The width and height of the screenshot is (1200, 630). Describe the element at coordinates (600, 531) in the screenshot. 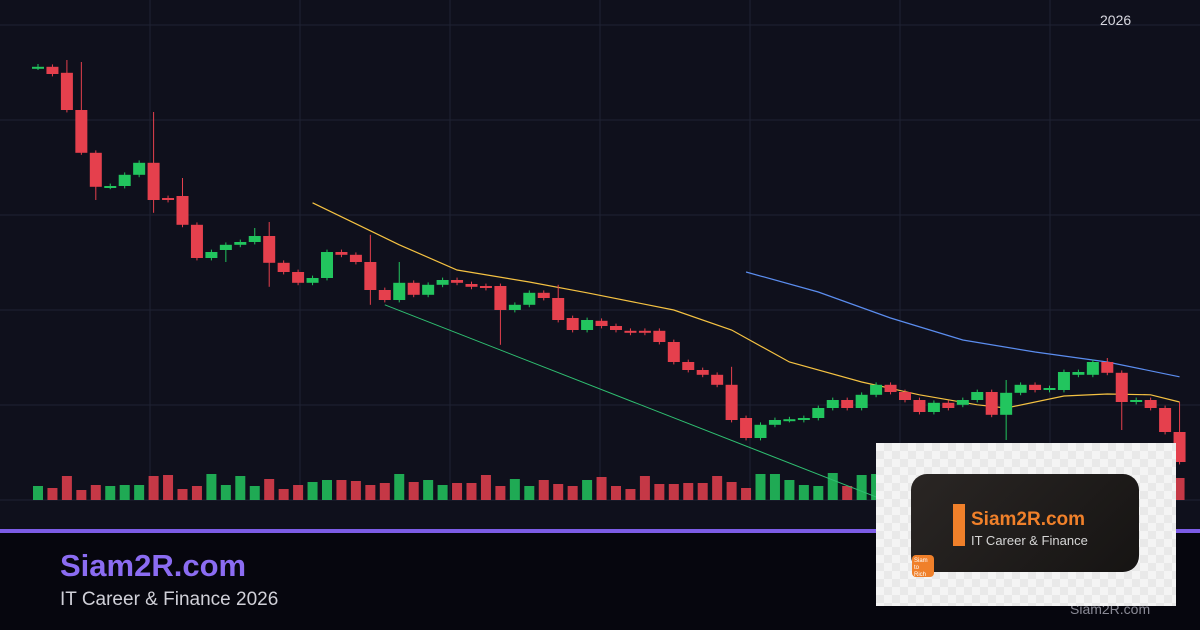

I see `divider` at that location.